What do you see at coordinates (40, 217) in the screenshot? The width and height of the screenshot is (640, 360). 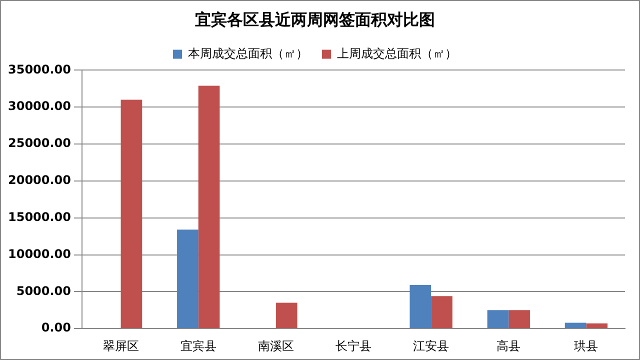 I see `y-tick-label: 15000.00` at bounding box center [40, 217].